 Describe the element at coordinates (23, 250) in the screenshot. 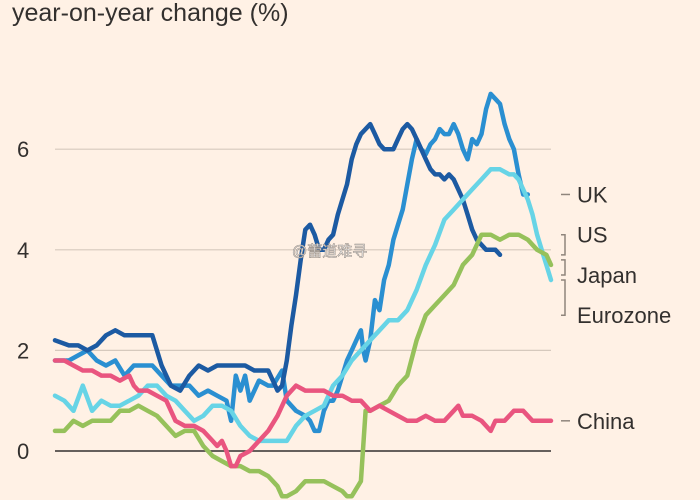

I see `y-tick-label: 4` at that location.